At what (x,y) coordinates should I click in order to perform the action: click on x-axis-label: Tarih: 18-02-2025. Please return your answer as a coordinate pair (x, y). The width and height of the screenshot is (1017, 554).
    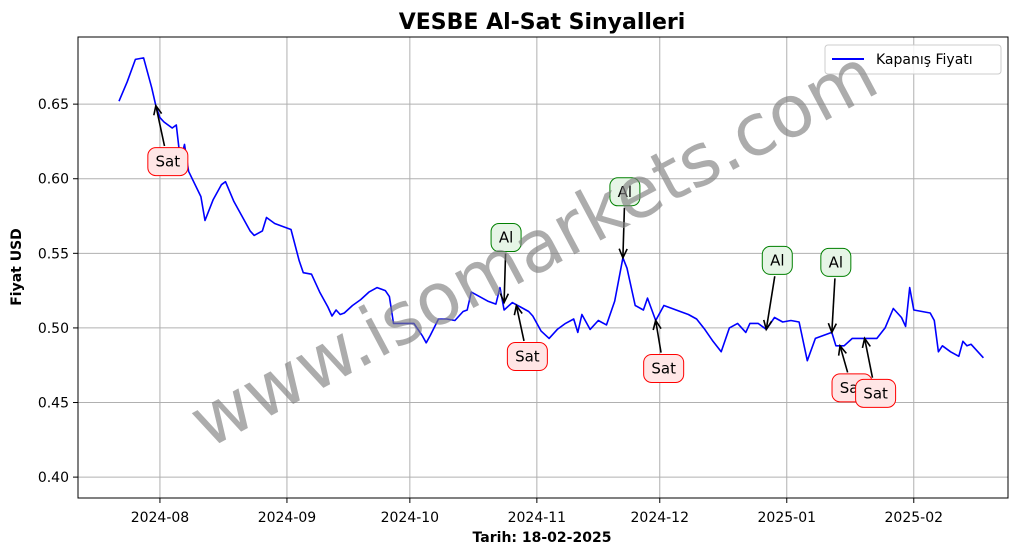
    Looking at the image, I should click on (542, 538).